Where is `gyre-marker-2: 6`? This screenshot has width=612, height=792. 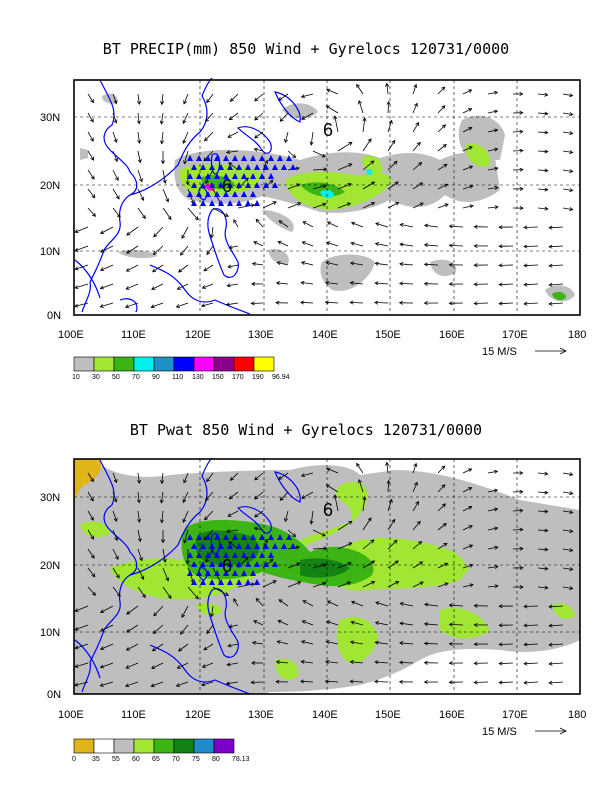
gyre-marker-2: 6 is located at coordinates (227, 566).